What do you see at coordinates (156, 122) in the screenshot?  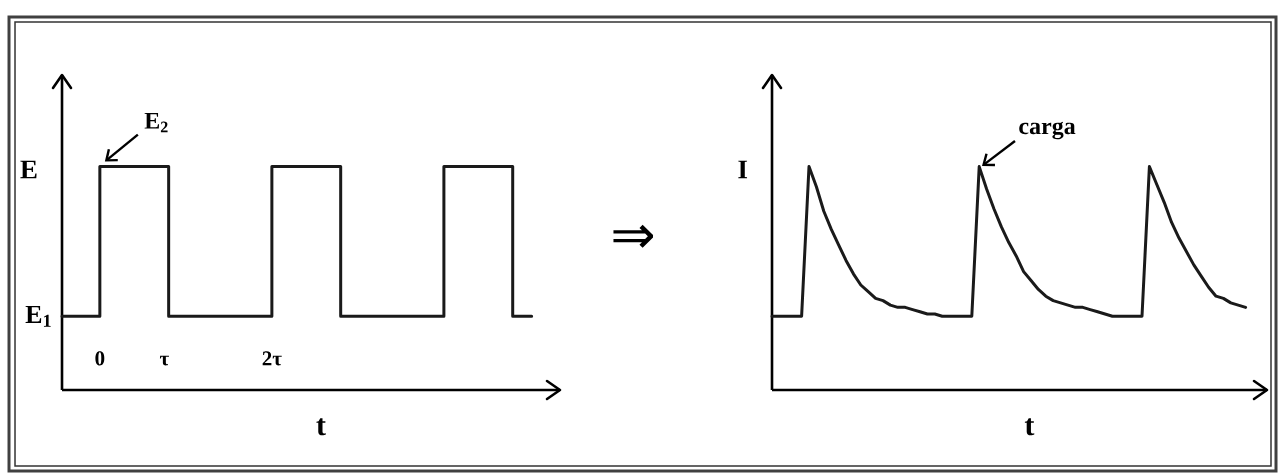 I see `annotation: E$_{2}$` at bounding box center [156, 122].